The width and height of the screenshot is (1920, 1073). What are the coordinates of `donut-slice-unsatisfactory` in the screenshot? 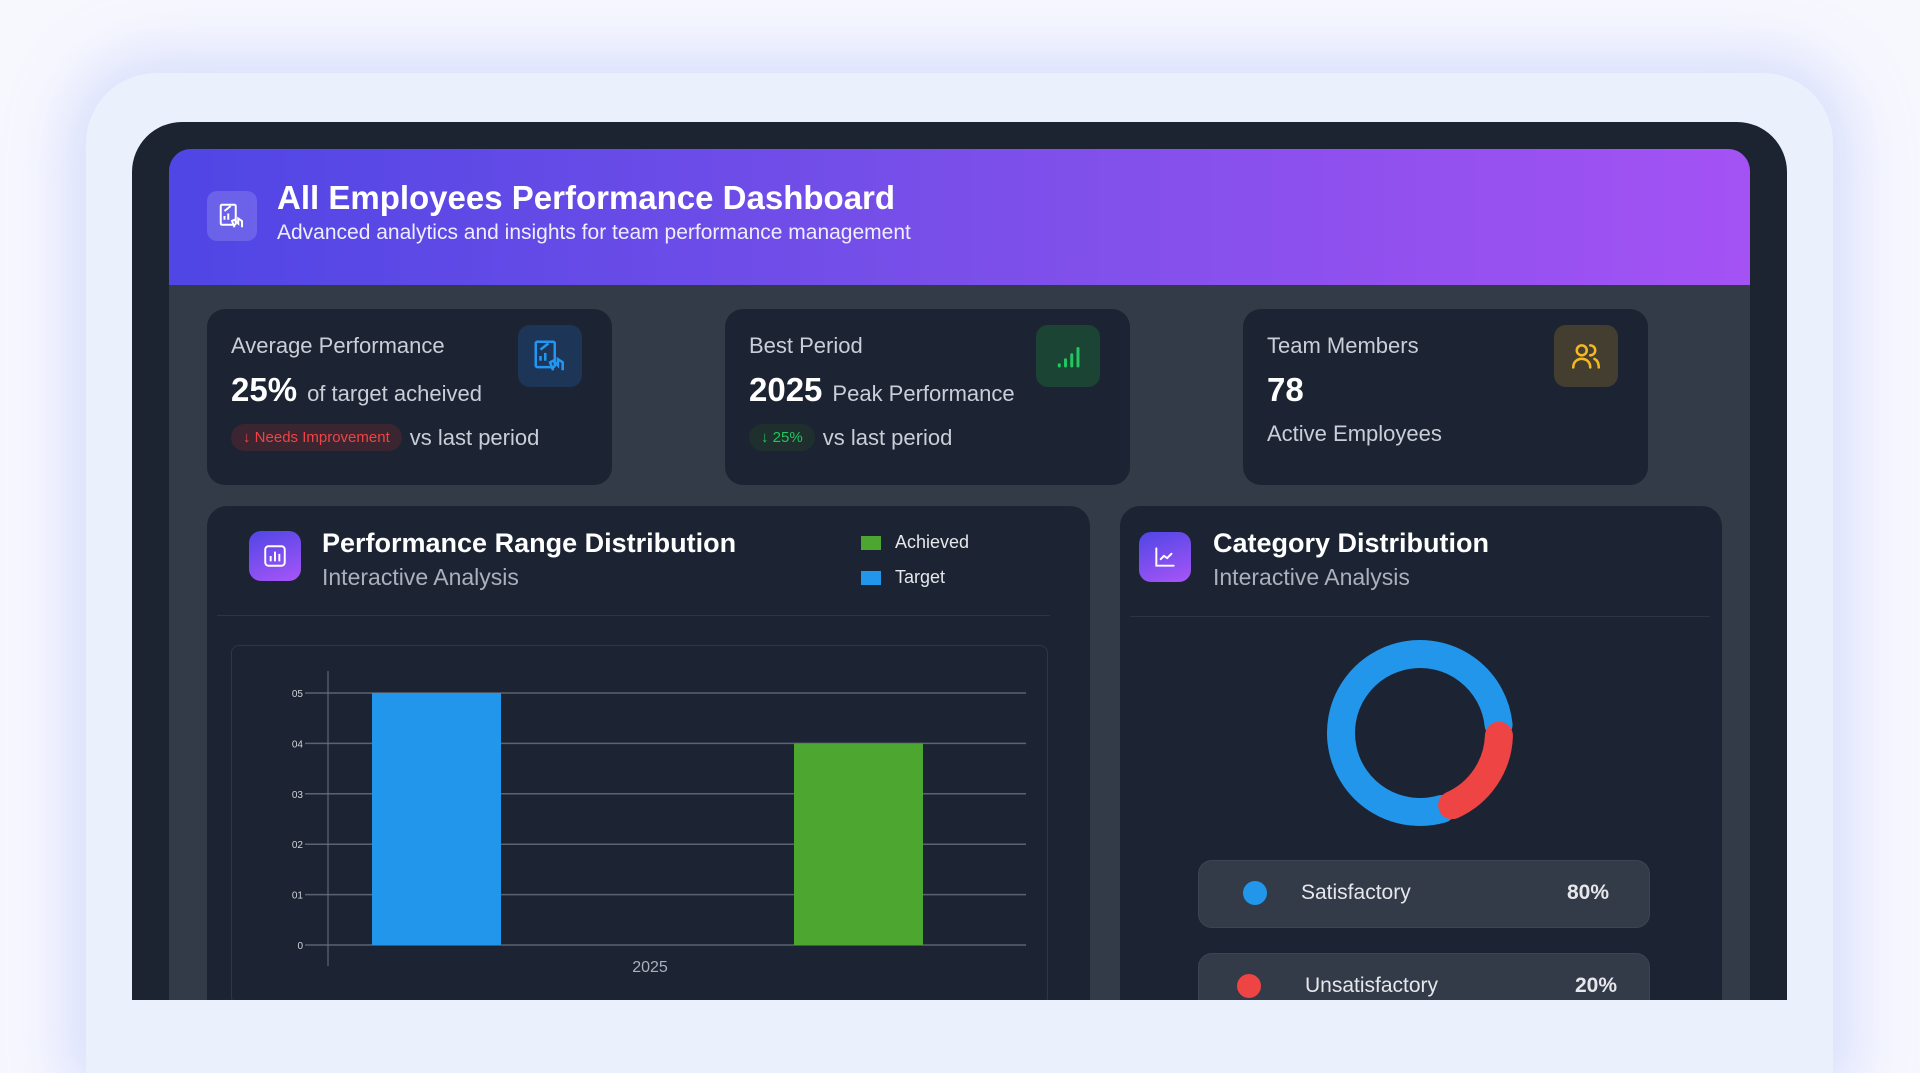 It's located at (1475, 770).